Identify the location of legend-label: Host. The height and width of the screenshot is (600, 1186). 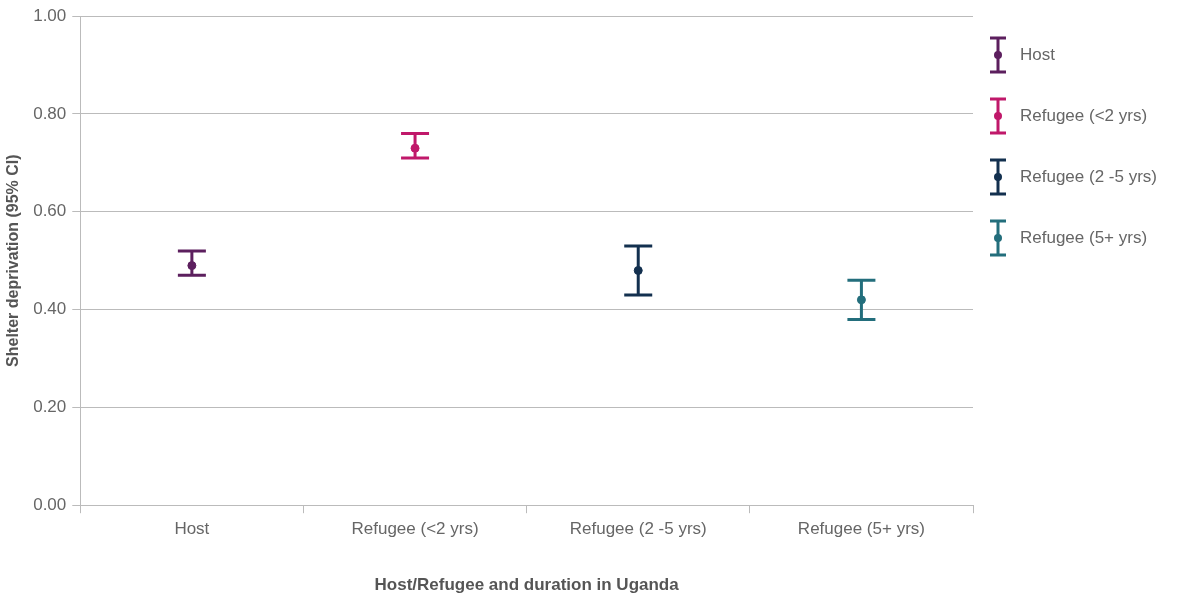
(1037, 54).